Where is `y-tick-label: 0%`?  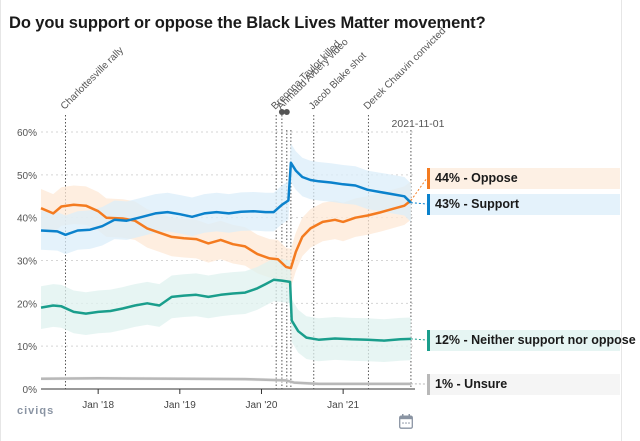 y-tick-label: 0% is located at coordinates (30, 390).